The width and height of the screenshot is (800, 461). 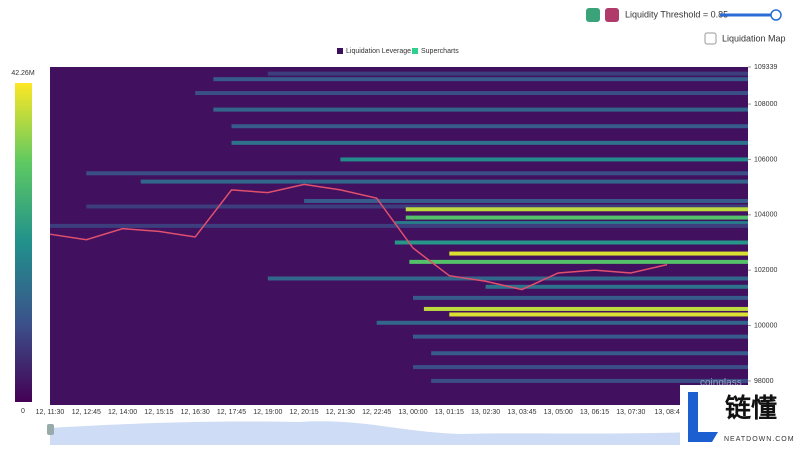 What do you see at coordinates (231, 412) in the screenshot?
I see `x-tick-label: 12, 17:45` at bounding box center [231, 412].